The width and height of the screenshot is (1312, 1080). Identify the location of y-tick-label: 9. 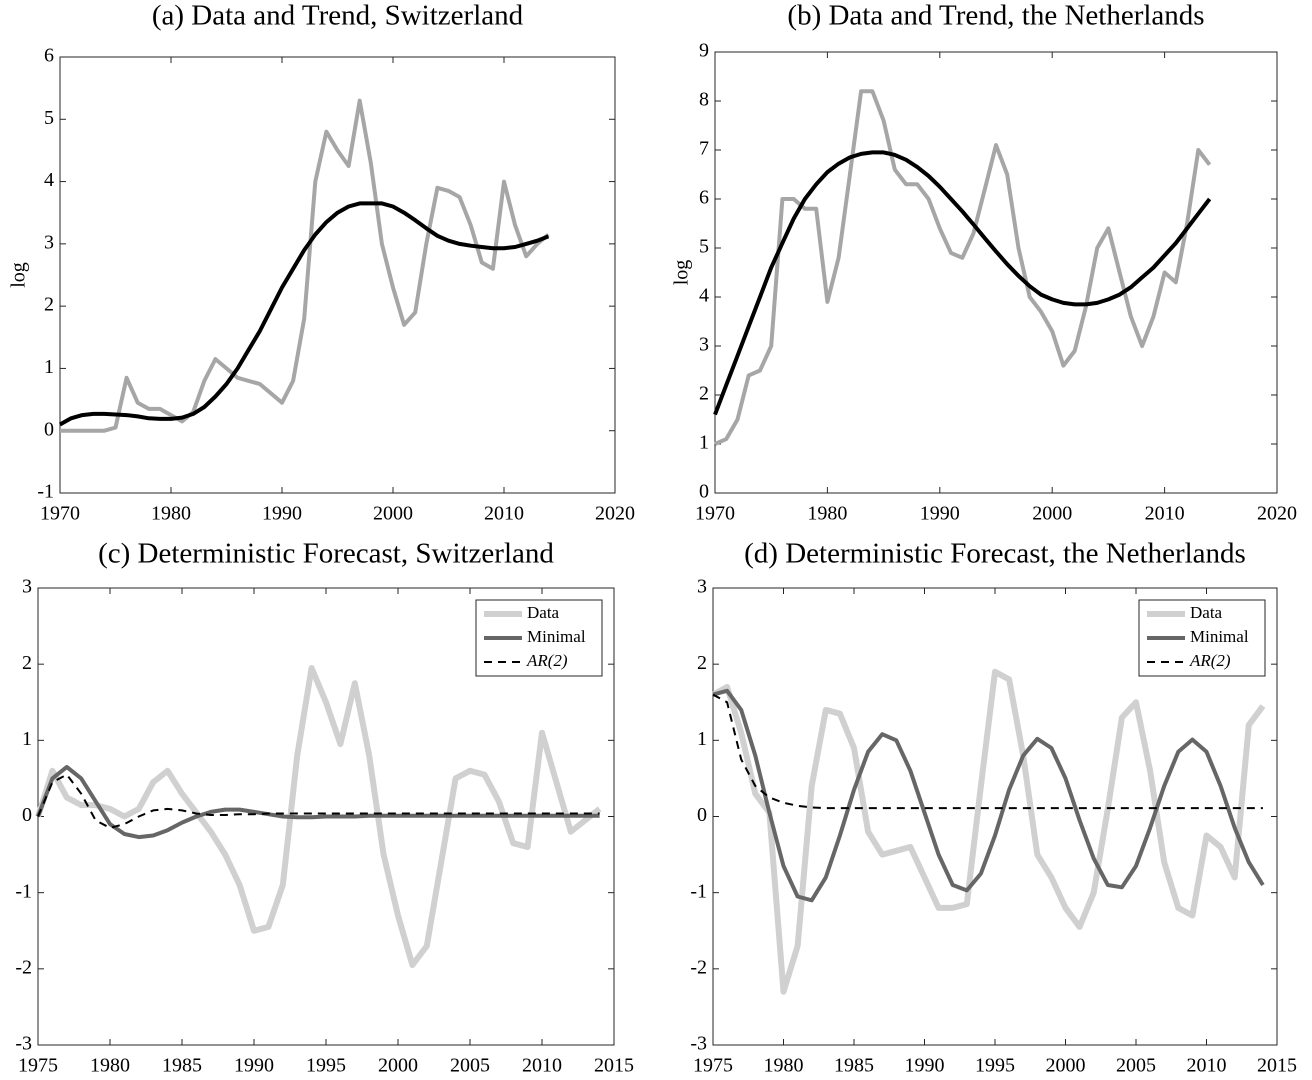
(704, 51).